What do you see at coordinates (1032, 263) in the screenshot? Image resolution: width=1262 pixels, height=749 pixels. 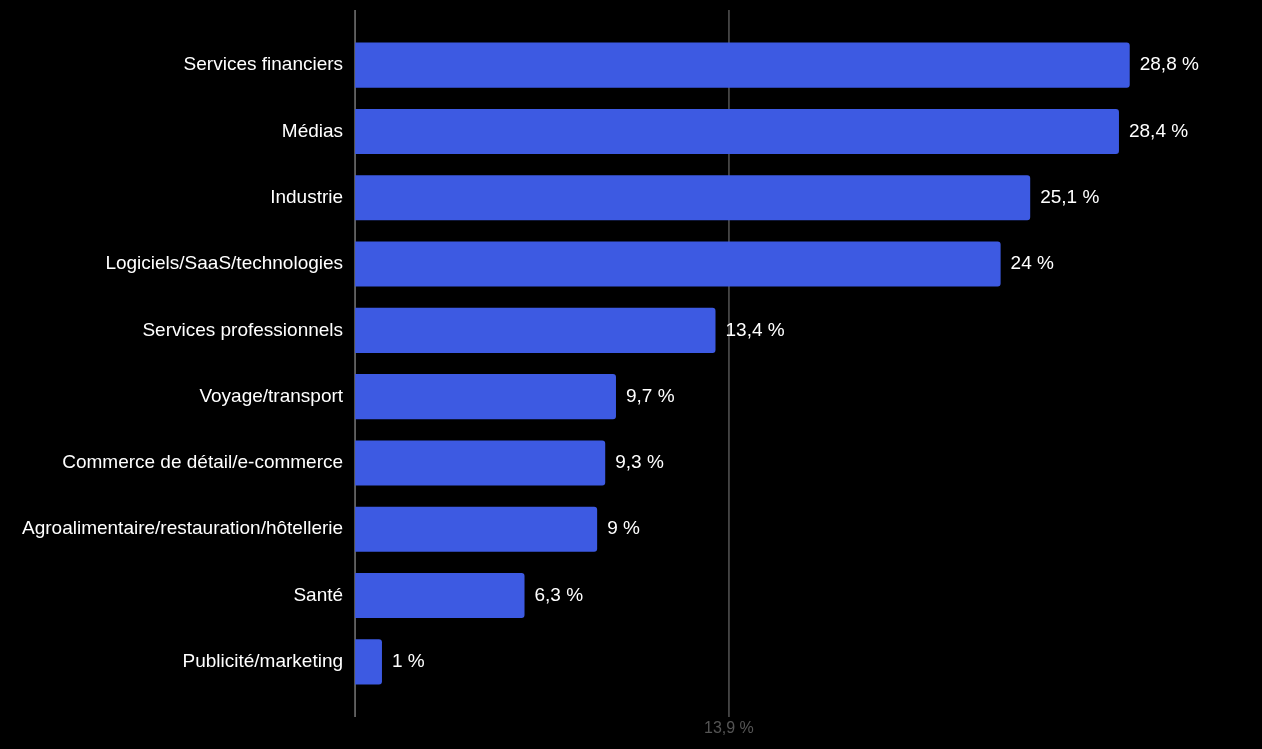 I see `data-label: 24 %` at bounding box center [1032, 263].